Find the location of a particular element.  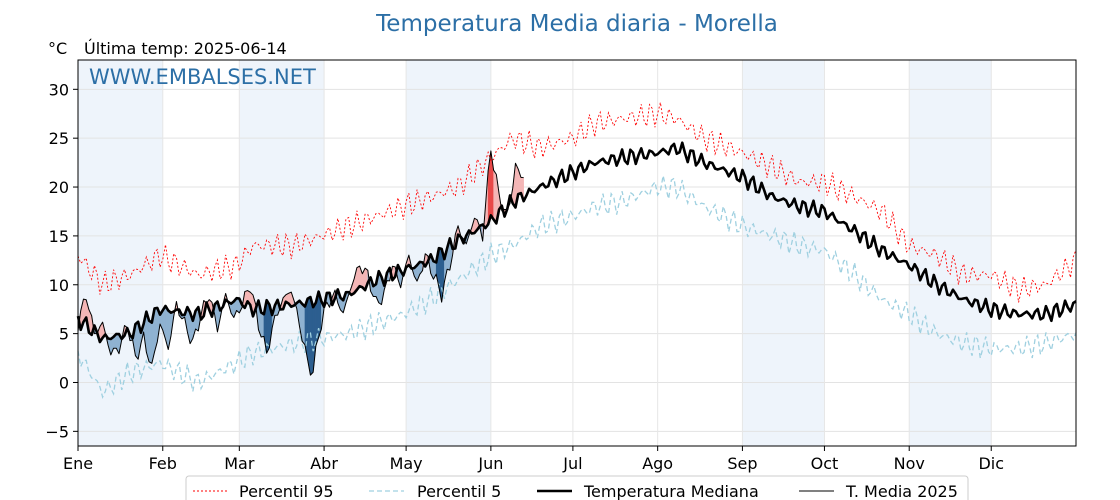

x-tick-label: Oct is located at coordinates (825, 463).